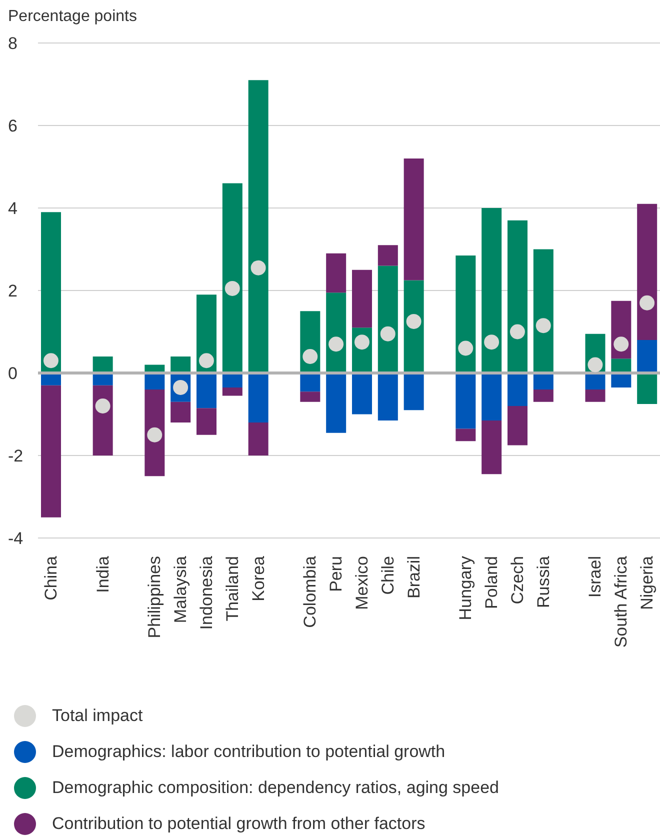  What do you see at coordinates (50, 577) in the screenshot?
I see `x-tick-label: China` at bounding box center [50, 577].